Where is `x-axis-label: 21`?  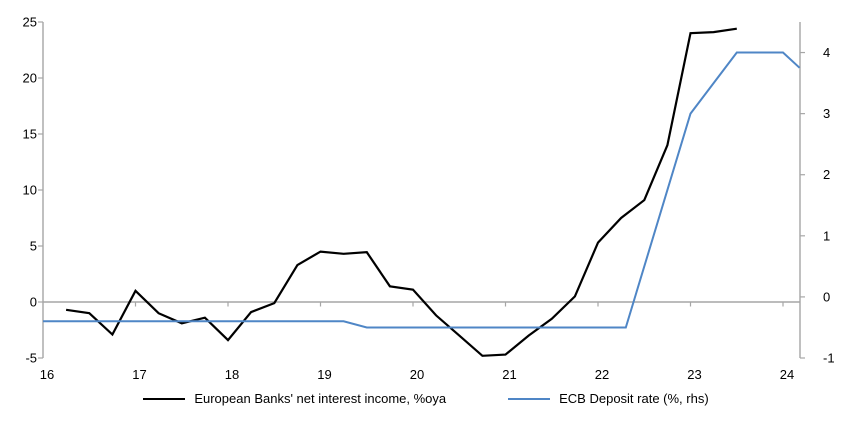
x-axis-label: 21 is located at coordinates (509, 374).